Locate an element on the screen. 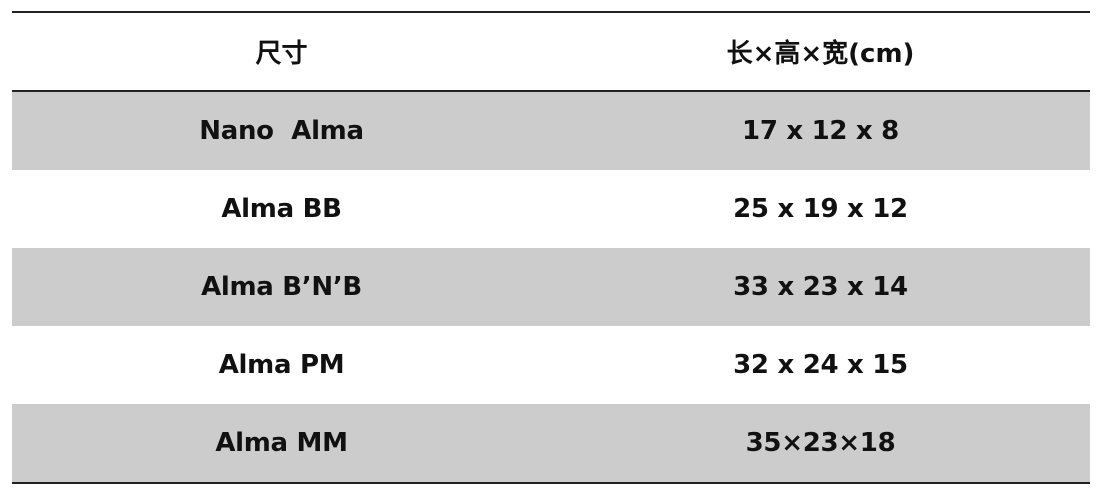 The height and width of the screenshot is (493, 1102). dimensions-cell: 35×23×18 is located at coordinates (820, 444).